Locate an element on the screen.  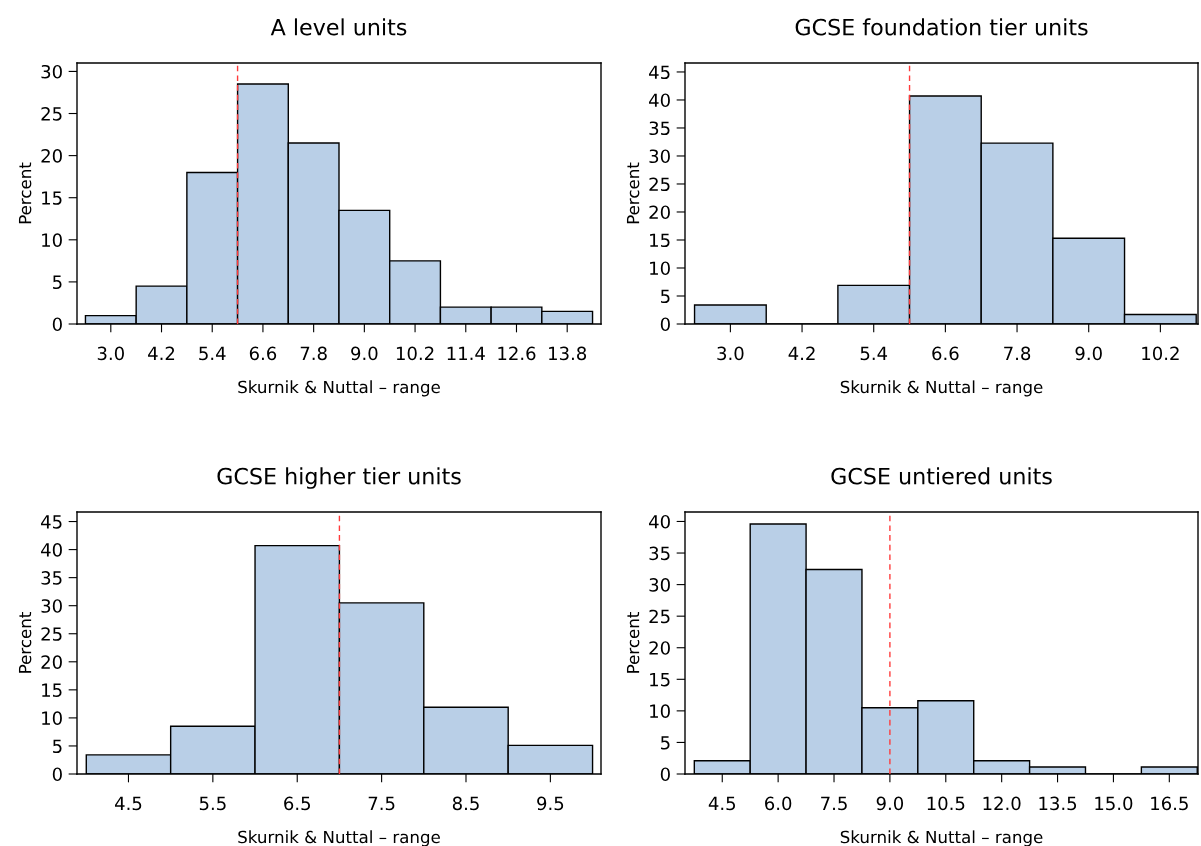
x-tick-label: 12.0 is located at coordinates (1002, 803).